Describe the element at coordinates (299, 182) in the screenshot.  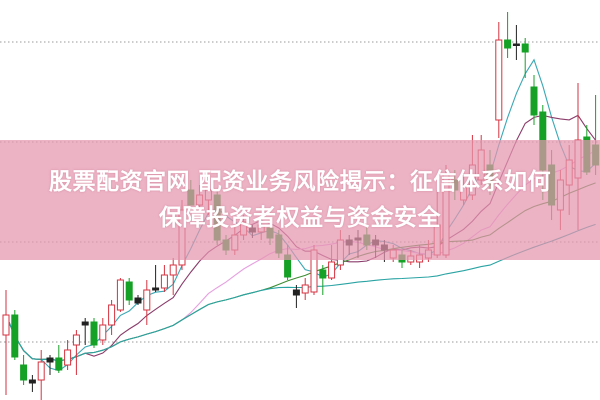
I see `headline-line-1: 股票配资官网 配资业务风险揭示：征信体系如何` at that location.